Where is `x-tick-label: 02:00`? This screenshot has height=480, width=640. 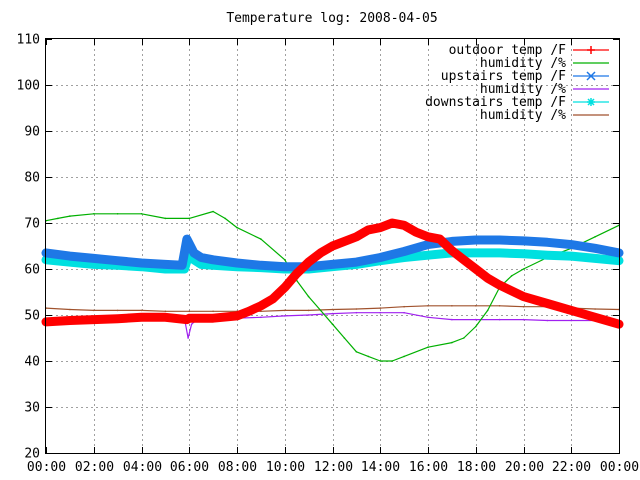
x-tick-label: 02:00 is located at coordinates (94, 467).